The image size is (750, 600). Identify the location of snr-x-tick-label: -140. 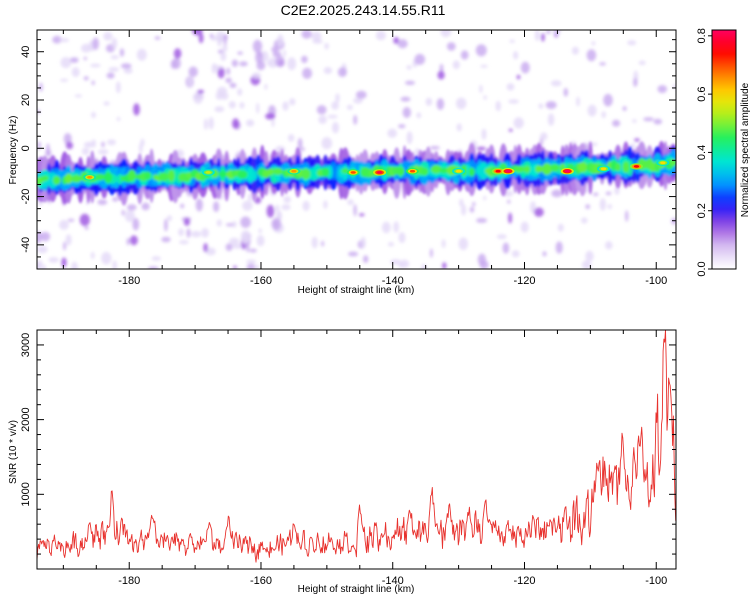
(393, 581).